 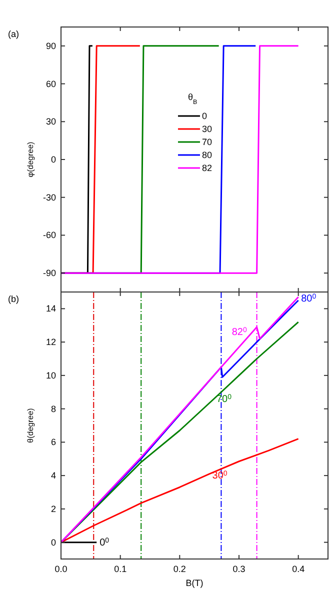 What do you see at coordinates (51, 121) in the screenshot?
I see `y-tick-label: 30` at bounding box center [51, 121].